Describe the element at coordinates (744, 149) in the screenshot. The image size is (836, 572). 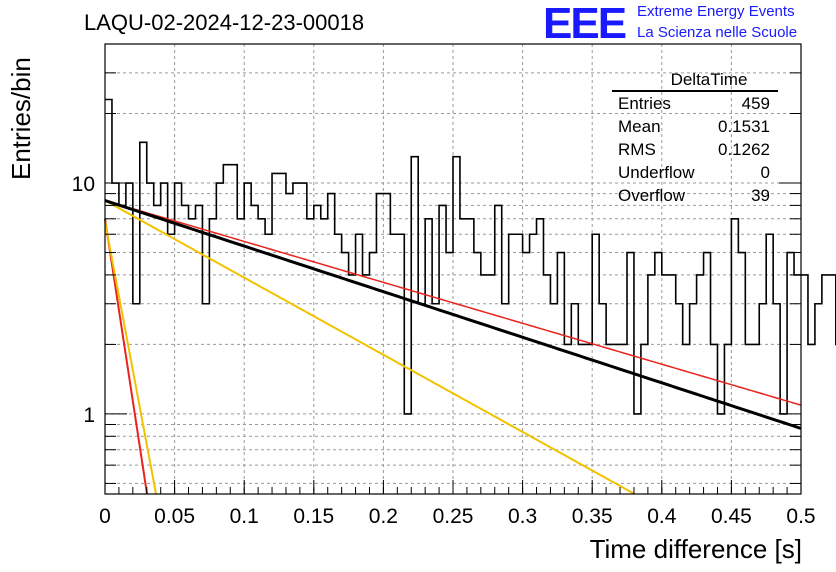
I see `stats-value: 0.1262` at that location.